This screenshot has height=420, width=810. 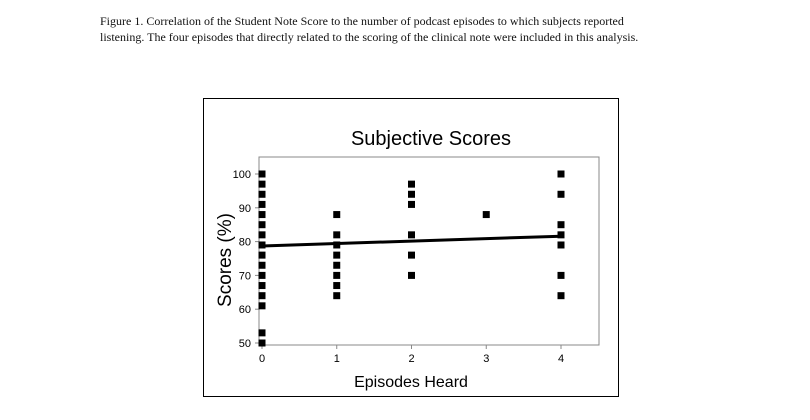 What do you see at coordinates (486, 359) in the screenshot?
I see `x-tick-label: 3` at bounding box center [486, 359].